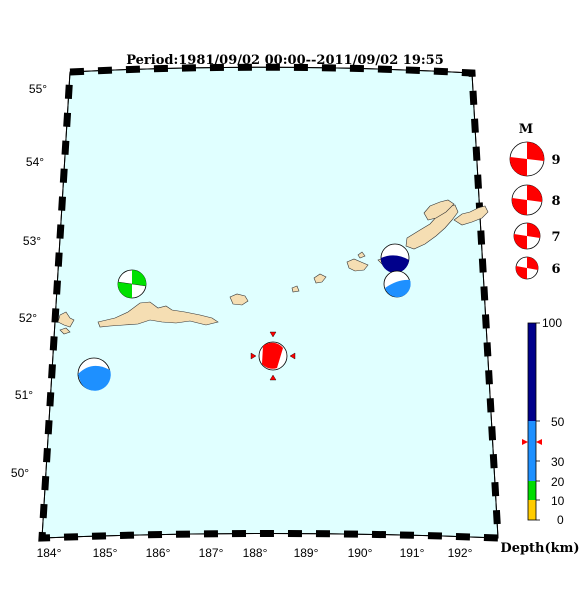 This screenshot has width=585, height=600. Describe the element at coordinates (49, 553) in the screenshot. I see `lon-tick: 184°` at that location.